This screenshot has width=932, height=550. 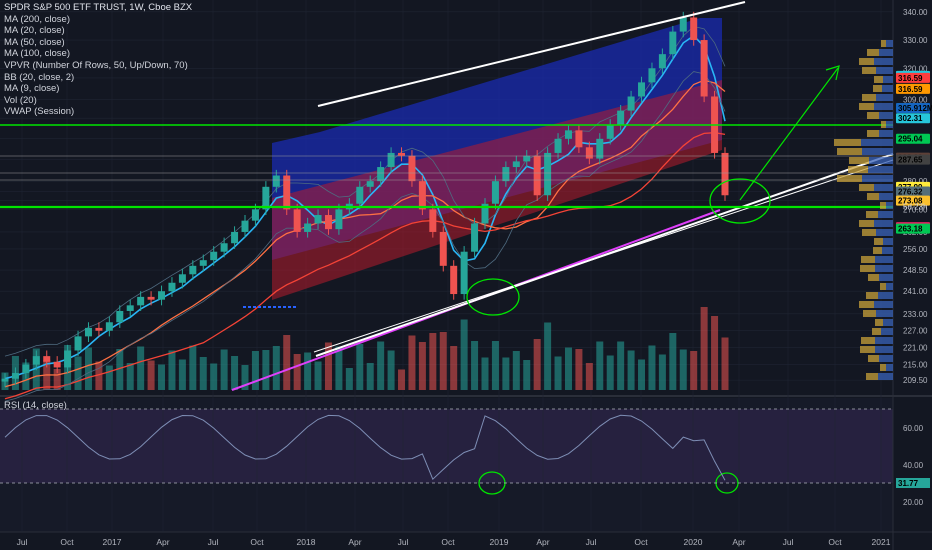 I want to click on y-tick-label: 248.50, so click(x=915, y=270).